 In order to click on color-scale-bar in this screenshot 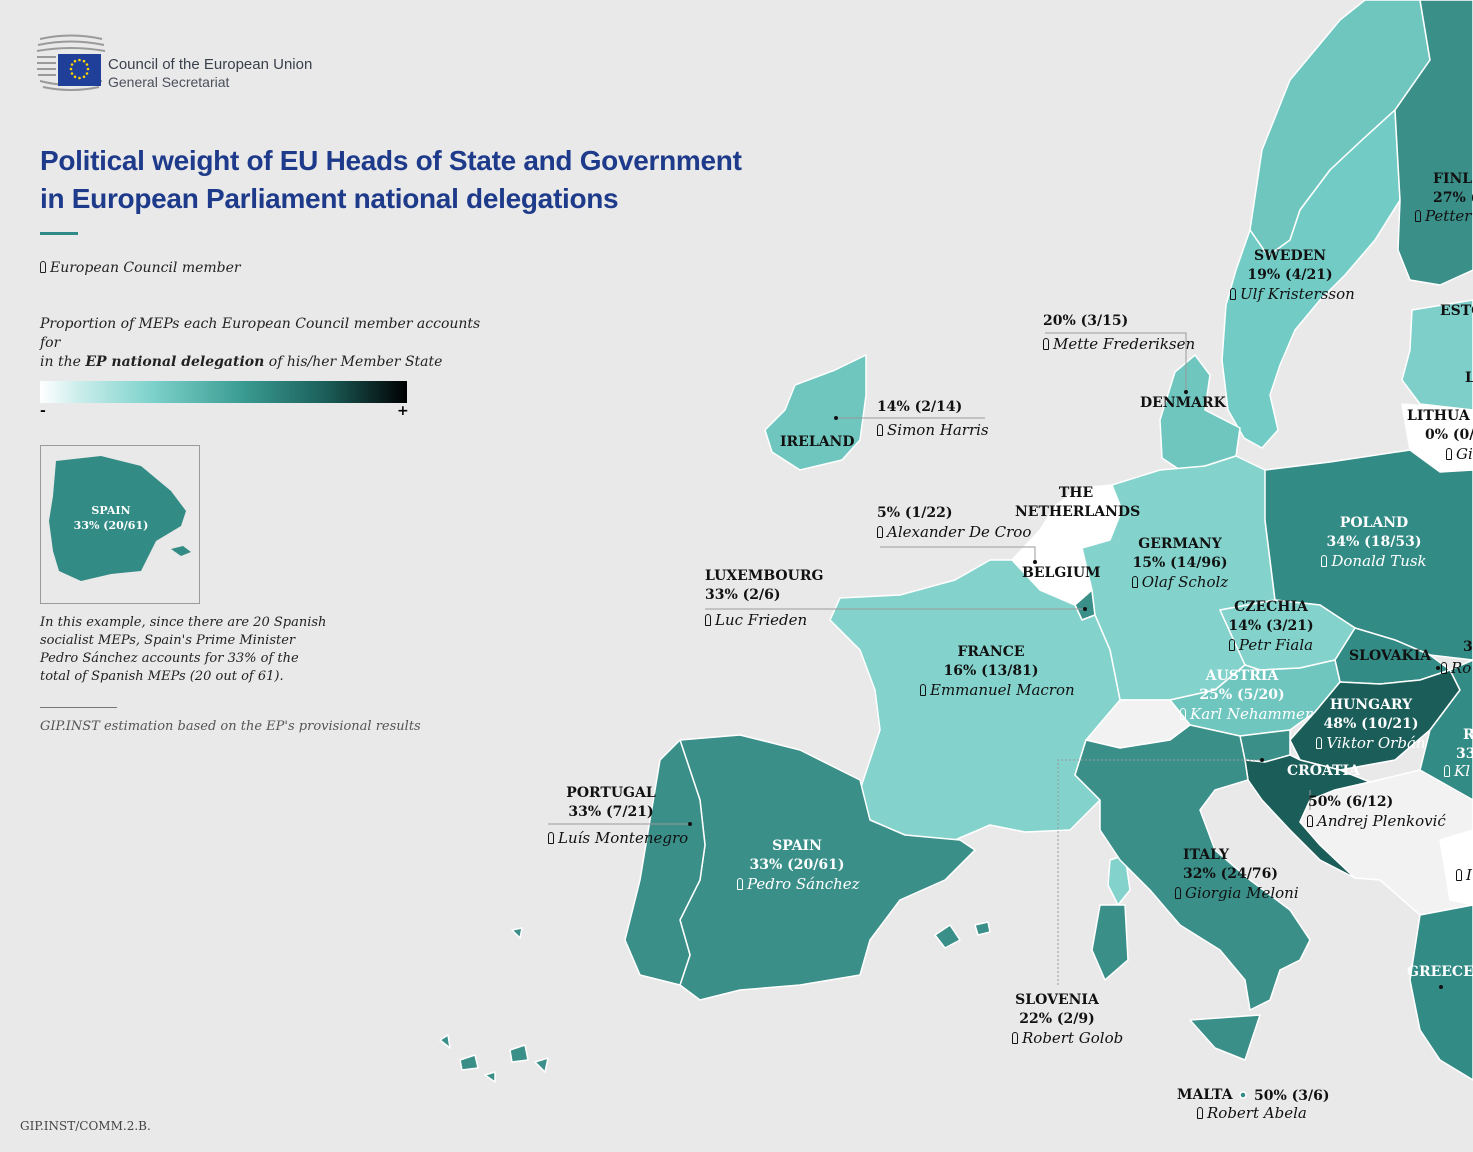, I will do `click(223, 392)`.